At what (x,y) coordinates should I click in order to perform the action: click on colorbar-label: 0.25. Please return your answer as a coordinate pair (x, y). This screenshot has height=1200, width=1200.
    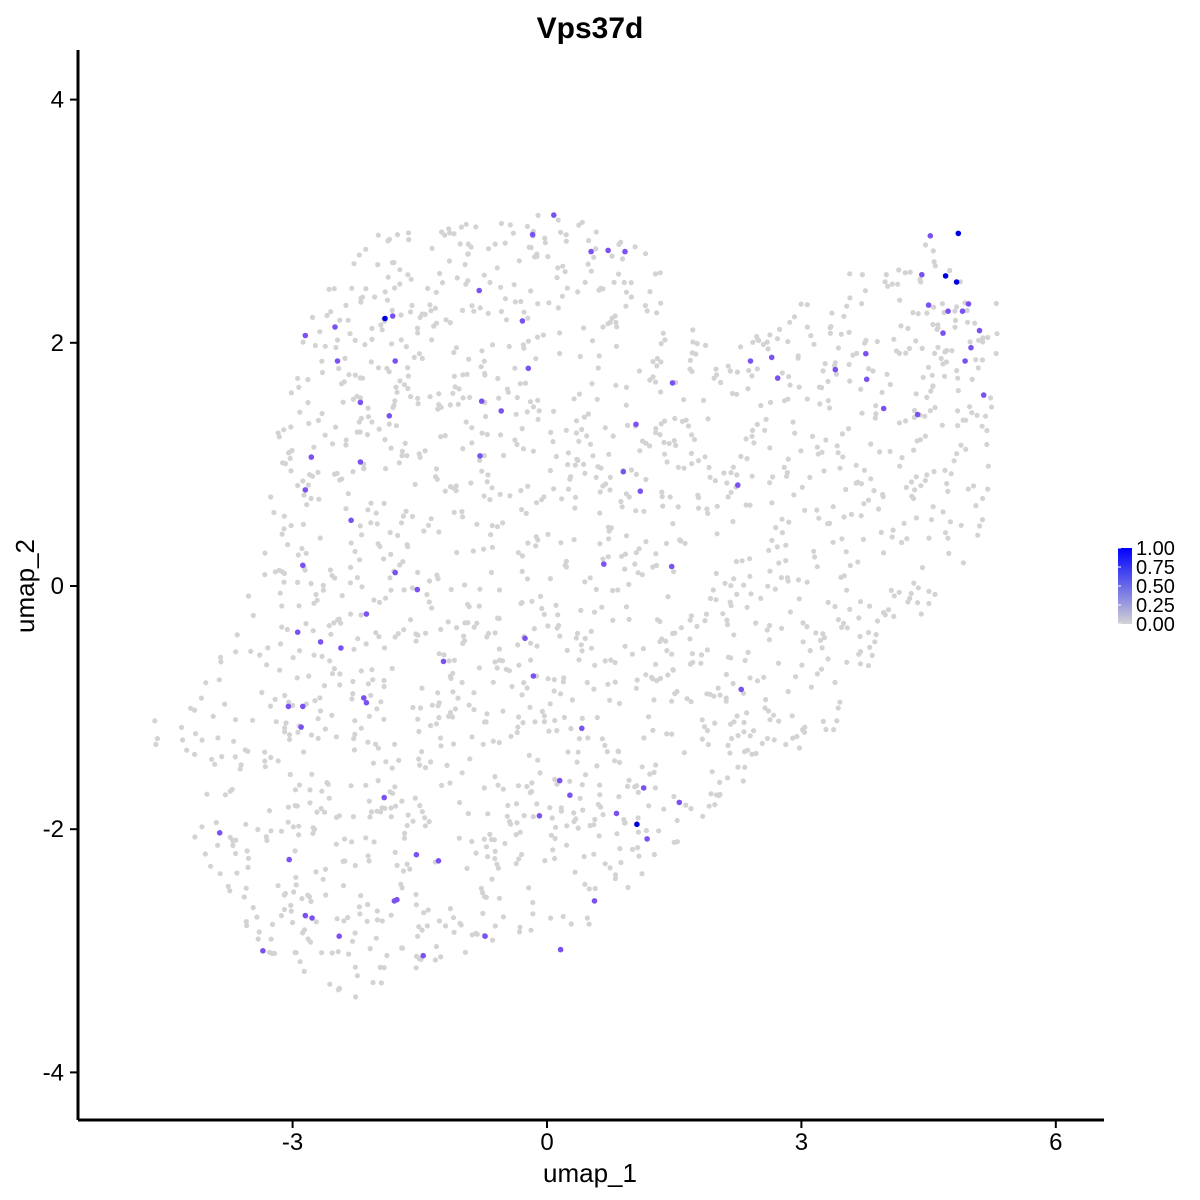
    Looking at the image, I should click on (1155, 606).